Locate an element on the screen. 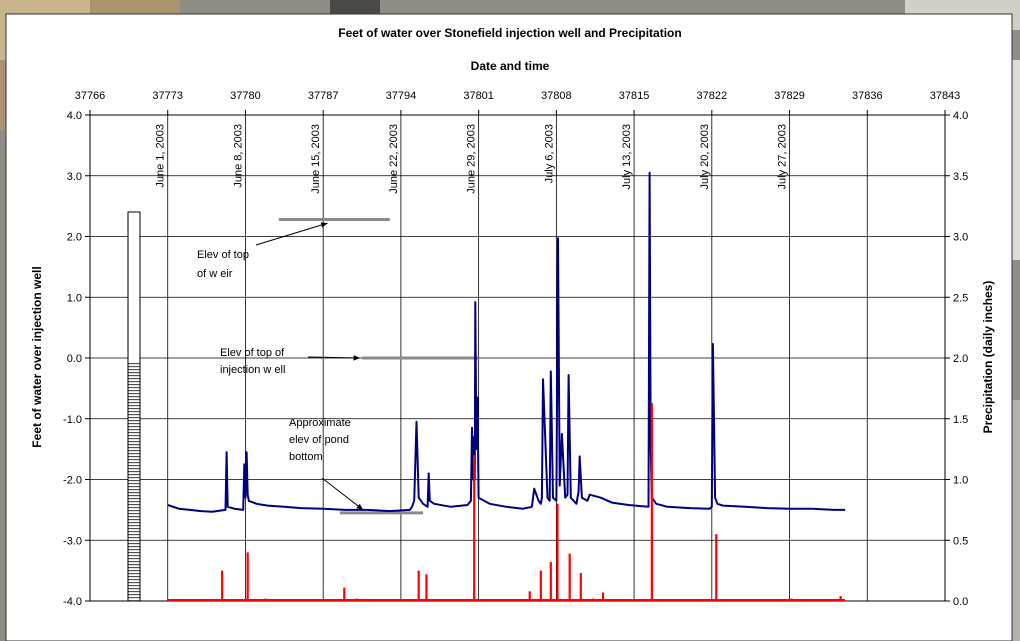  date-label: July 6, 2003 is located at coordinates (549, 153).